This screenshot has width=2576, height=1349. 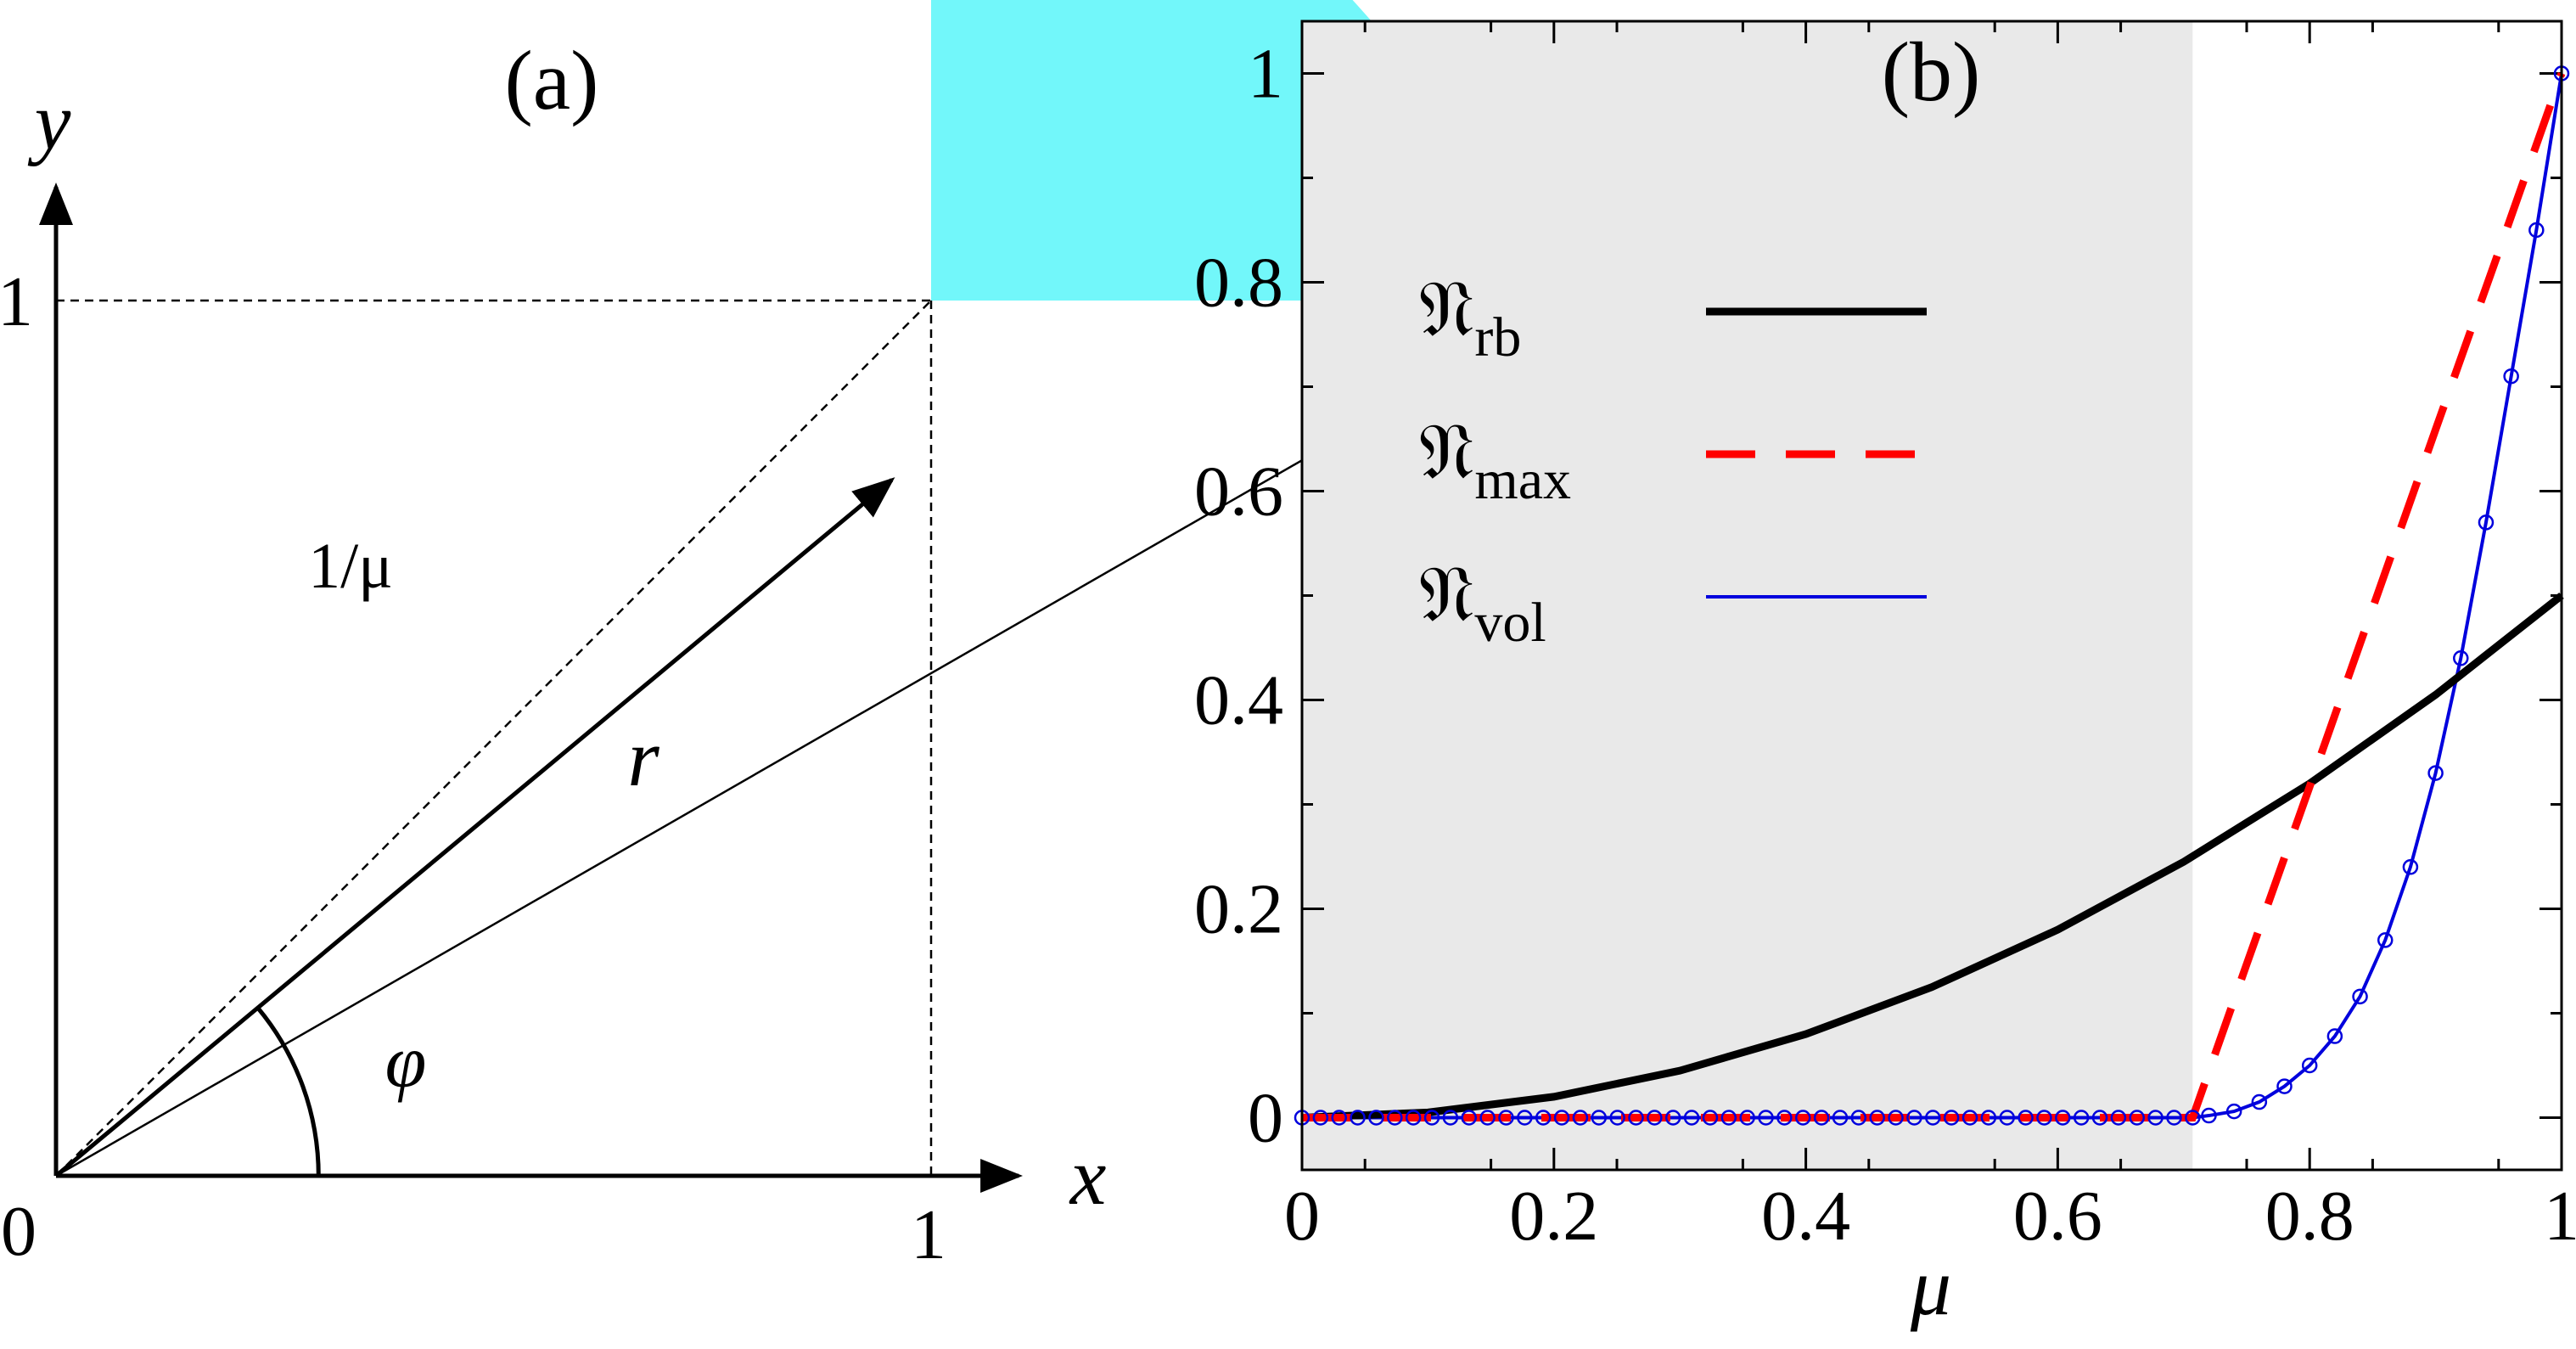 What do you see at coordinates (1522, 480) in the screenshot?
I see `legend-max-subscript: max` at bounding box center [1522, 480].